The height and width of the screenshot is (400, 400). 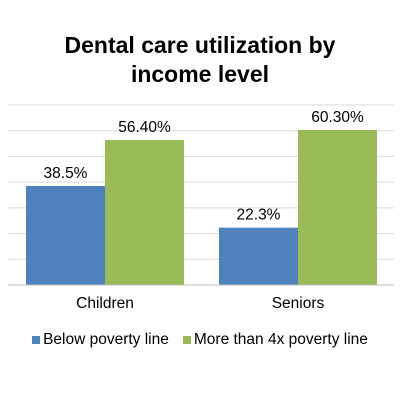 What do you see at coordinates (200, 60) in the screenshot?
I see `chart-title: Dental care utilization by income level` at bounding box center [200, 60].